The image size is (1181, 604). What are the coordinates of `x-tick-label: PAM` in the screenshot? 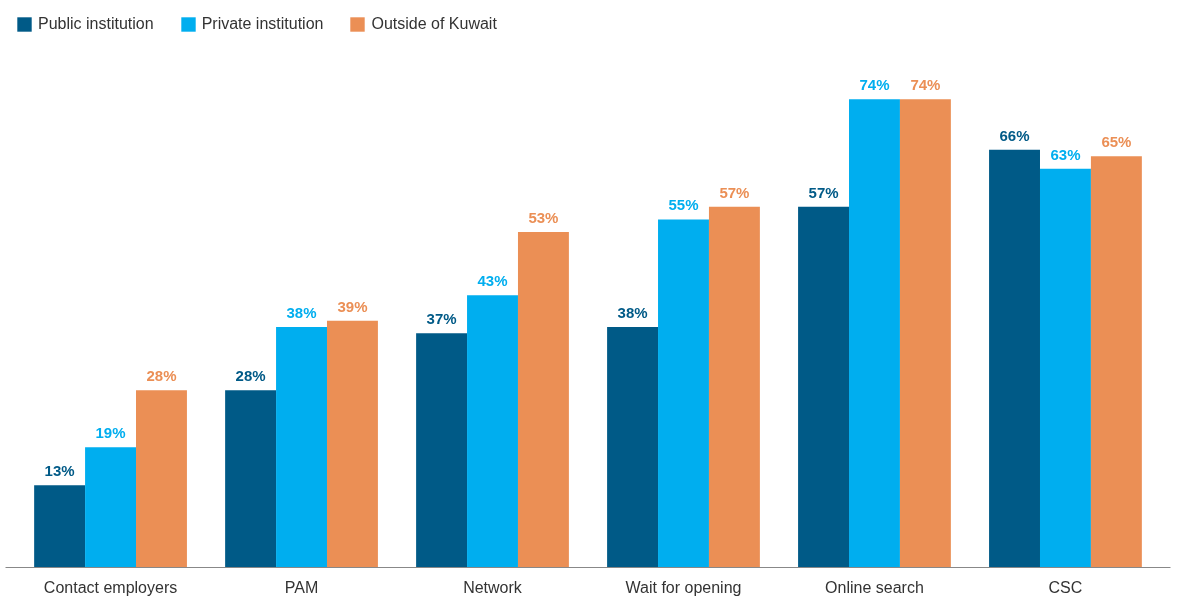 It's located at (301, 587).